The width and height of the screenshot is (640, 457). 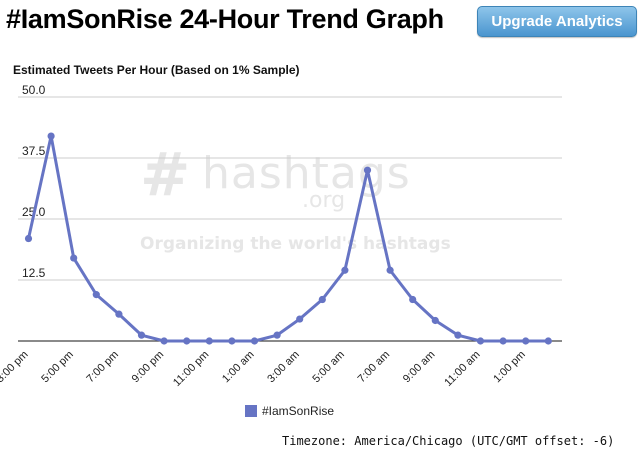 I want to click on legend-label: #IamSonRise, so click(x=298, y=411).